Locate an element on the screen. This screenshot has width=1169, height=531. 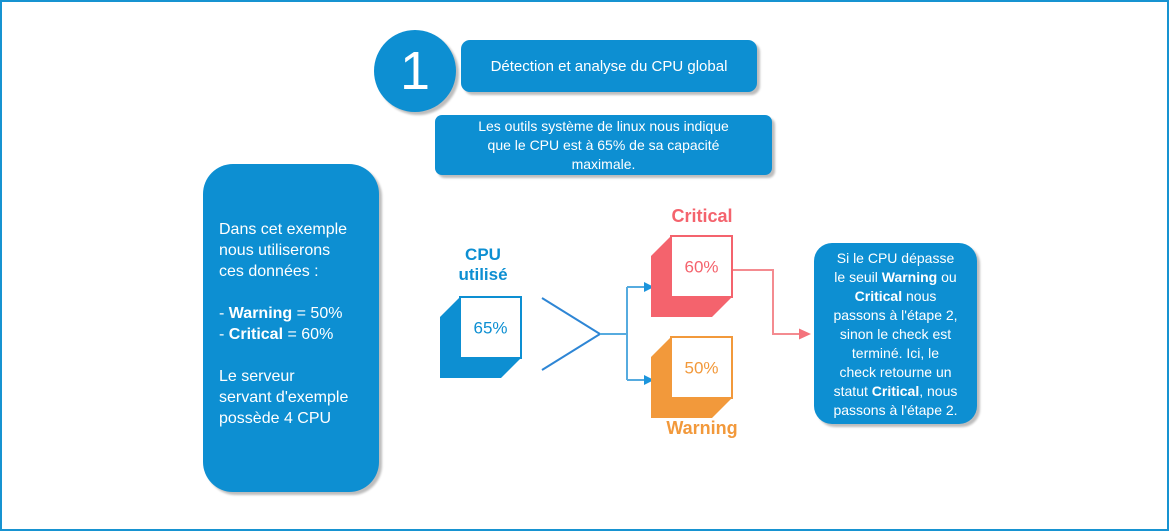
split-chevron is located at coordinates (571, 334).